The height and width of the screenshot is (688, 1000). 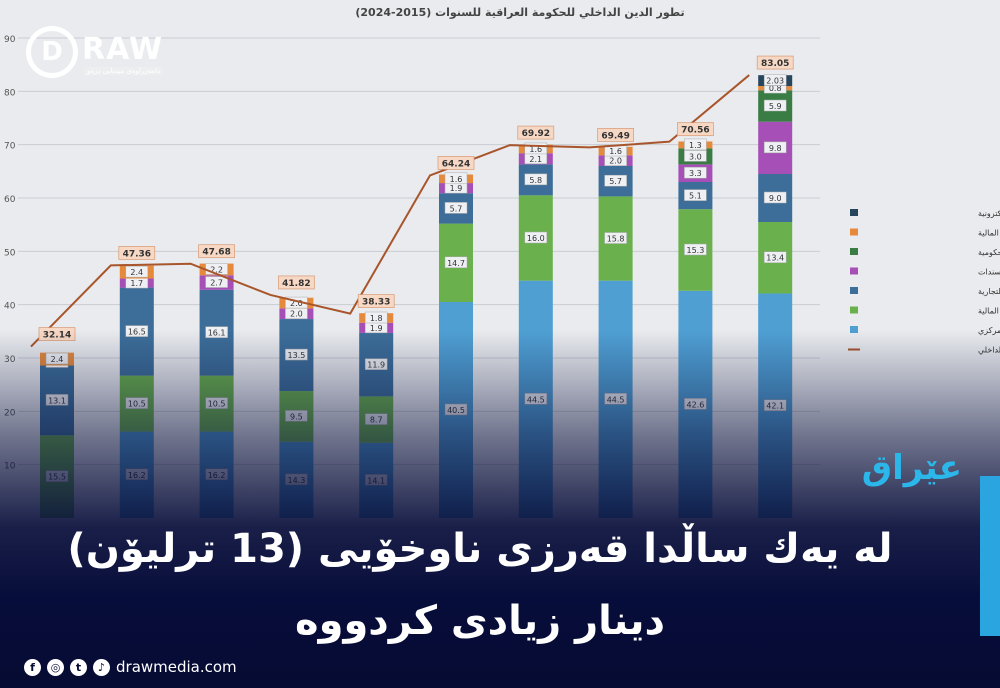 I want to click on data-label: 5.7, so click(x=615, y=181).